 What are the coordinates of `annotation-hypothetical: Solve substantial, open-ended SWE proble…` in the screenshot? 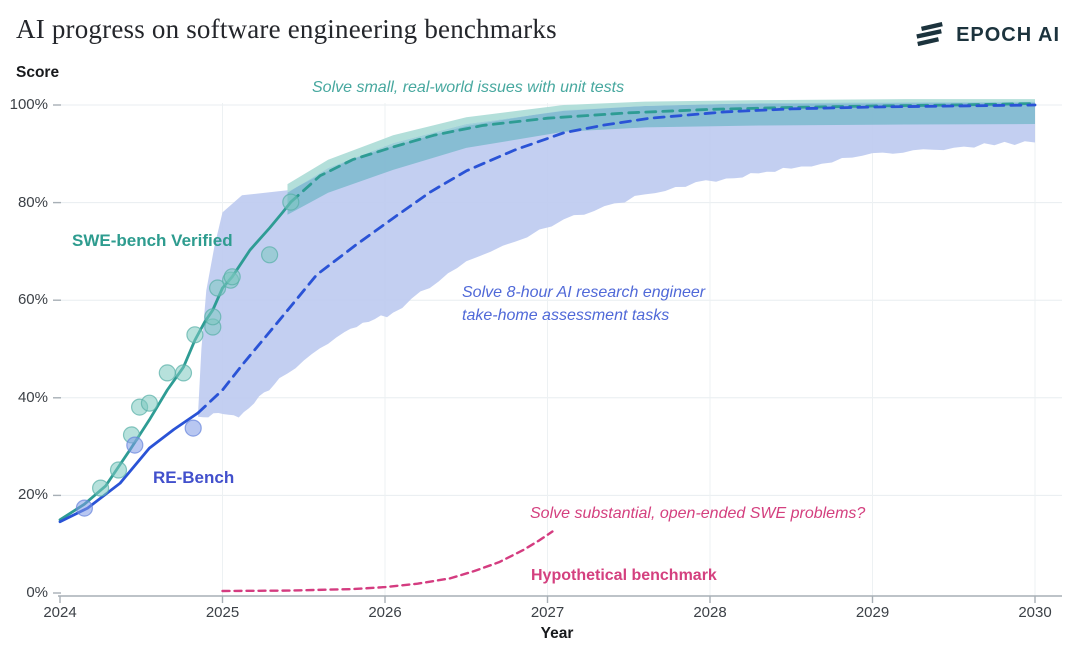 It's located at (698, 513).